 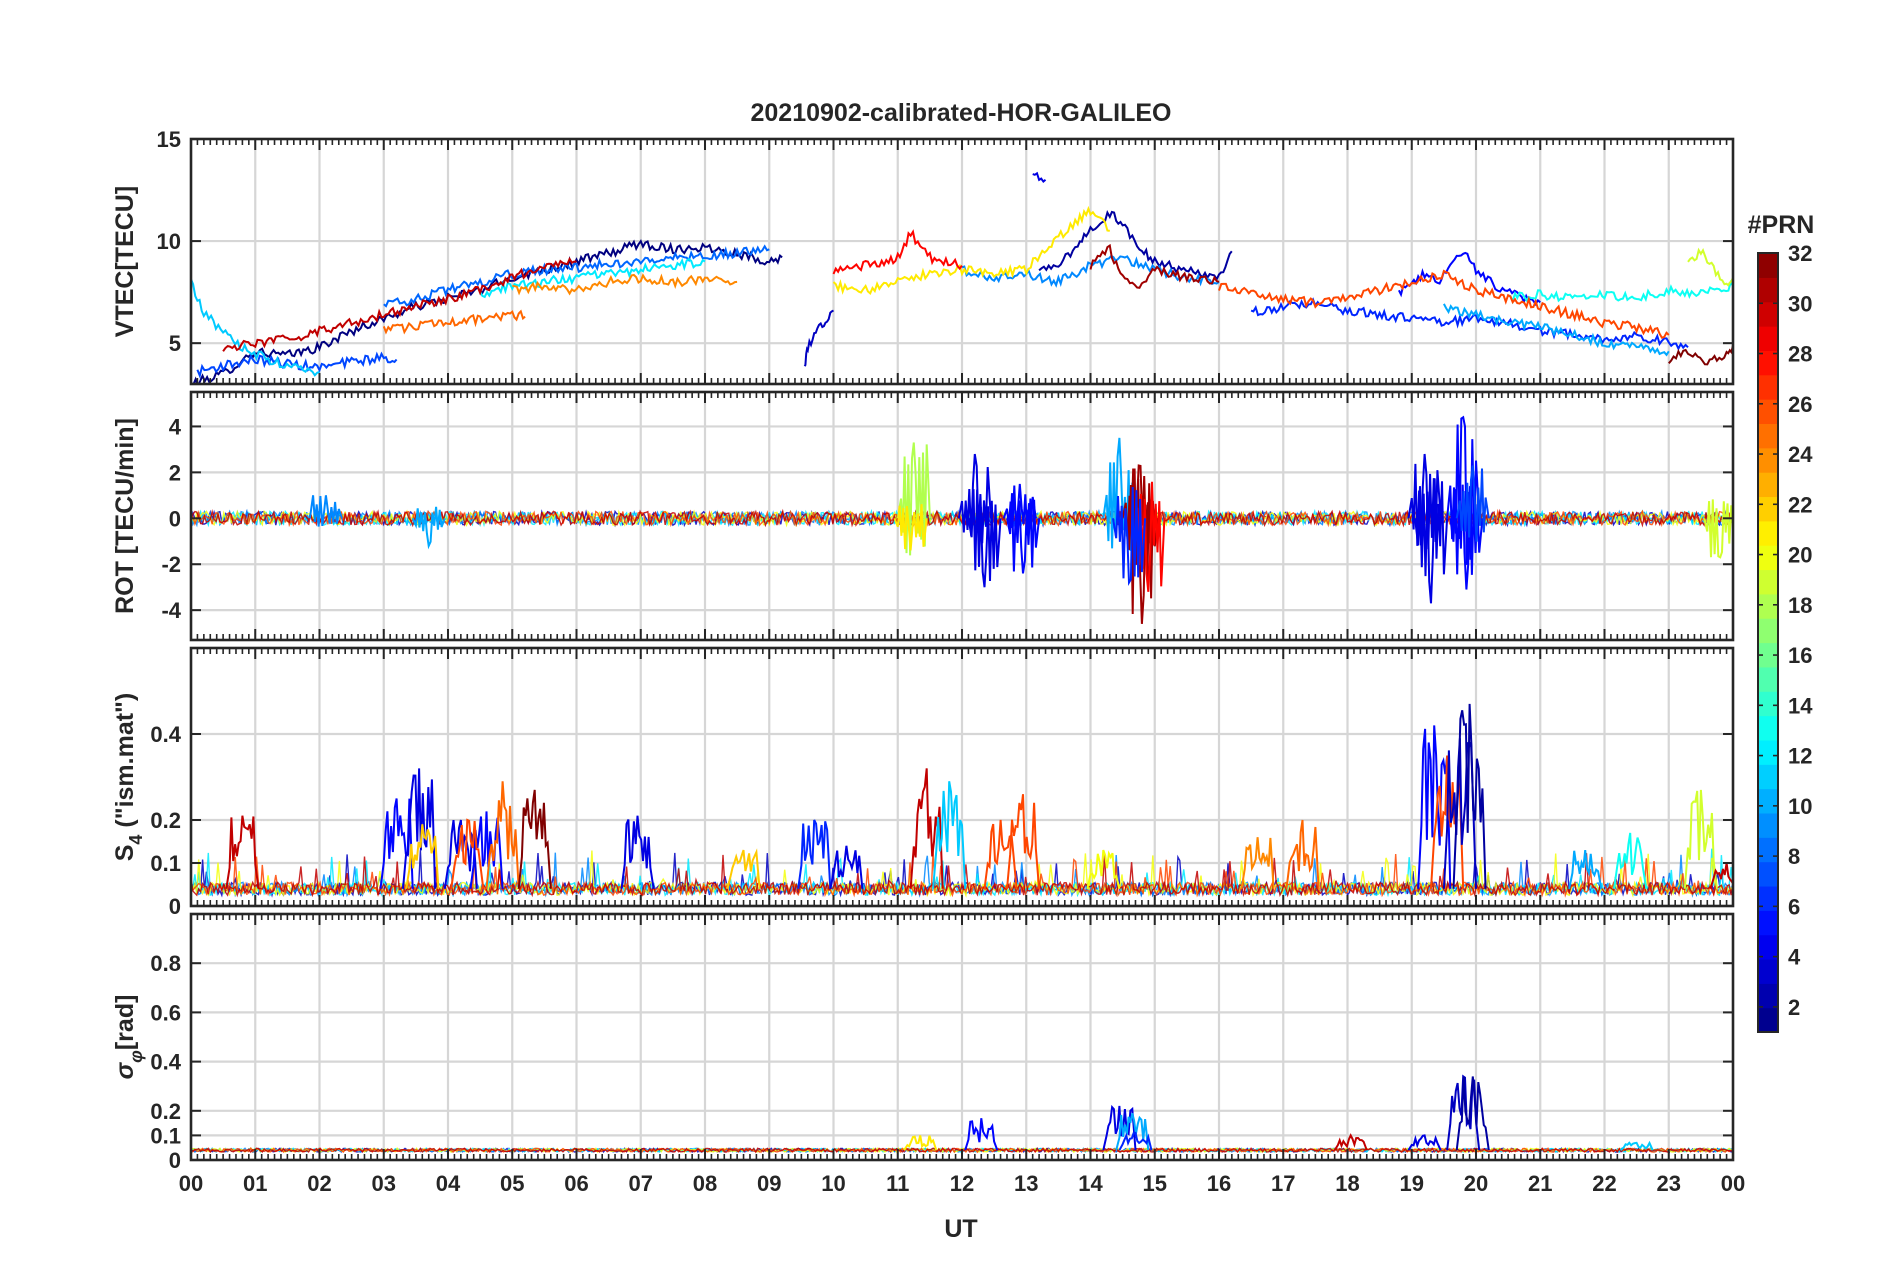 What do you see at coordinates (1155, 1183) in the screenshot?
I see `x-tick-label: 15` at bounding box center [1155, 1183].